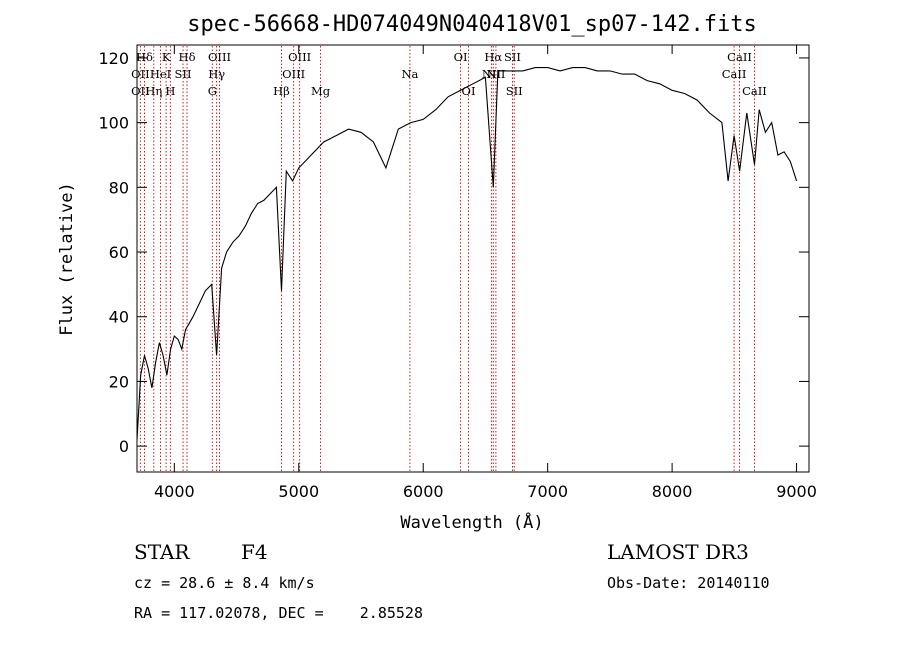 This screenshot has width=900, height=649. What do you see at coordinates (224, 583) in the screenshot?
I see `redshift-info: cz = 28.6 ± 8.4 km/s` at bounding box center [224, 583].